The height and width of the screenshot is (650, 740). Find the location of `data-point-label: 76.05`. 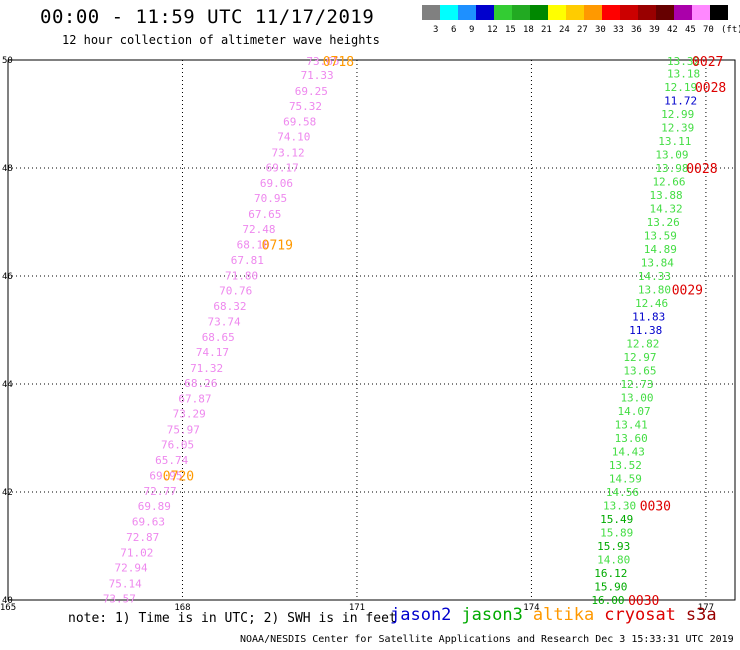

data-point-label: 76.05 is located at coordinates (177, 444).